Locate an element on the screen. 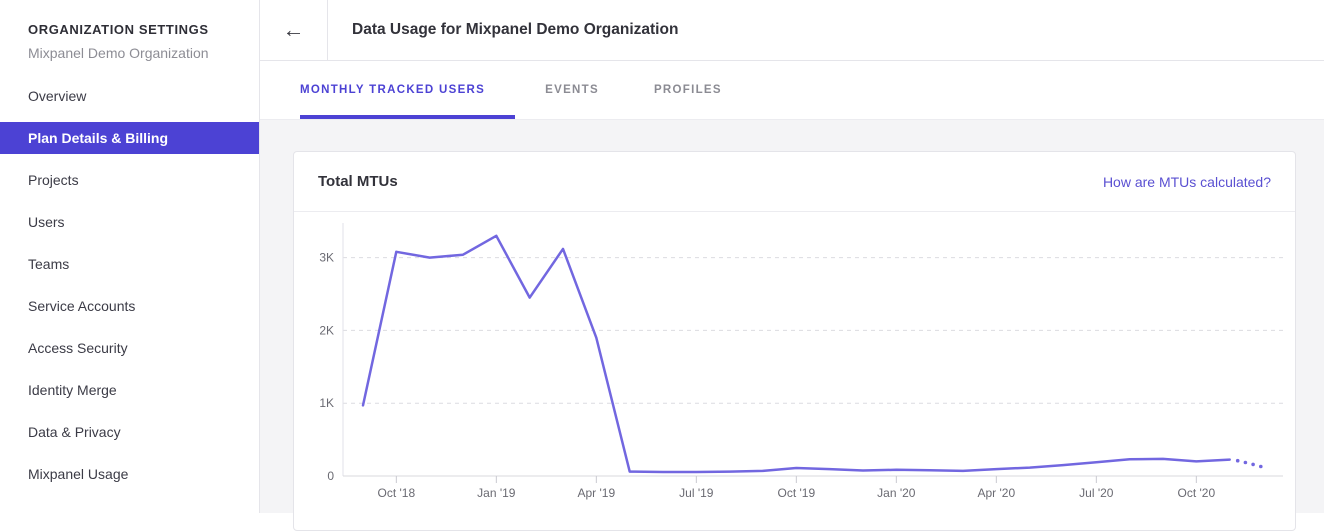  tab-label: PROFILES is located at coordinates (688, 90).